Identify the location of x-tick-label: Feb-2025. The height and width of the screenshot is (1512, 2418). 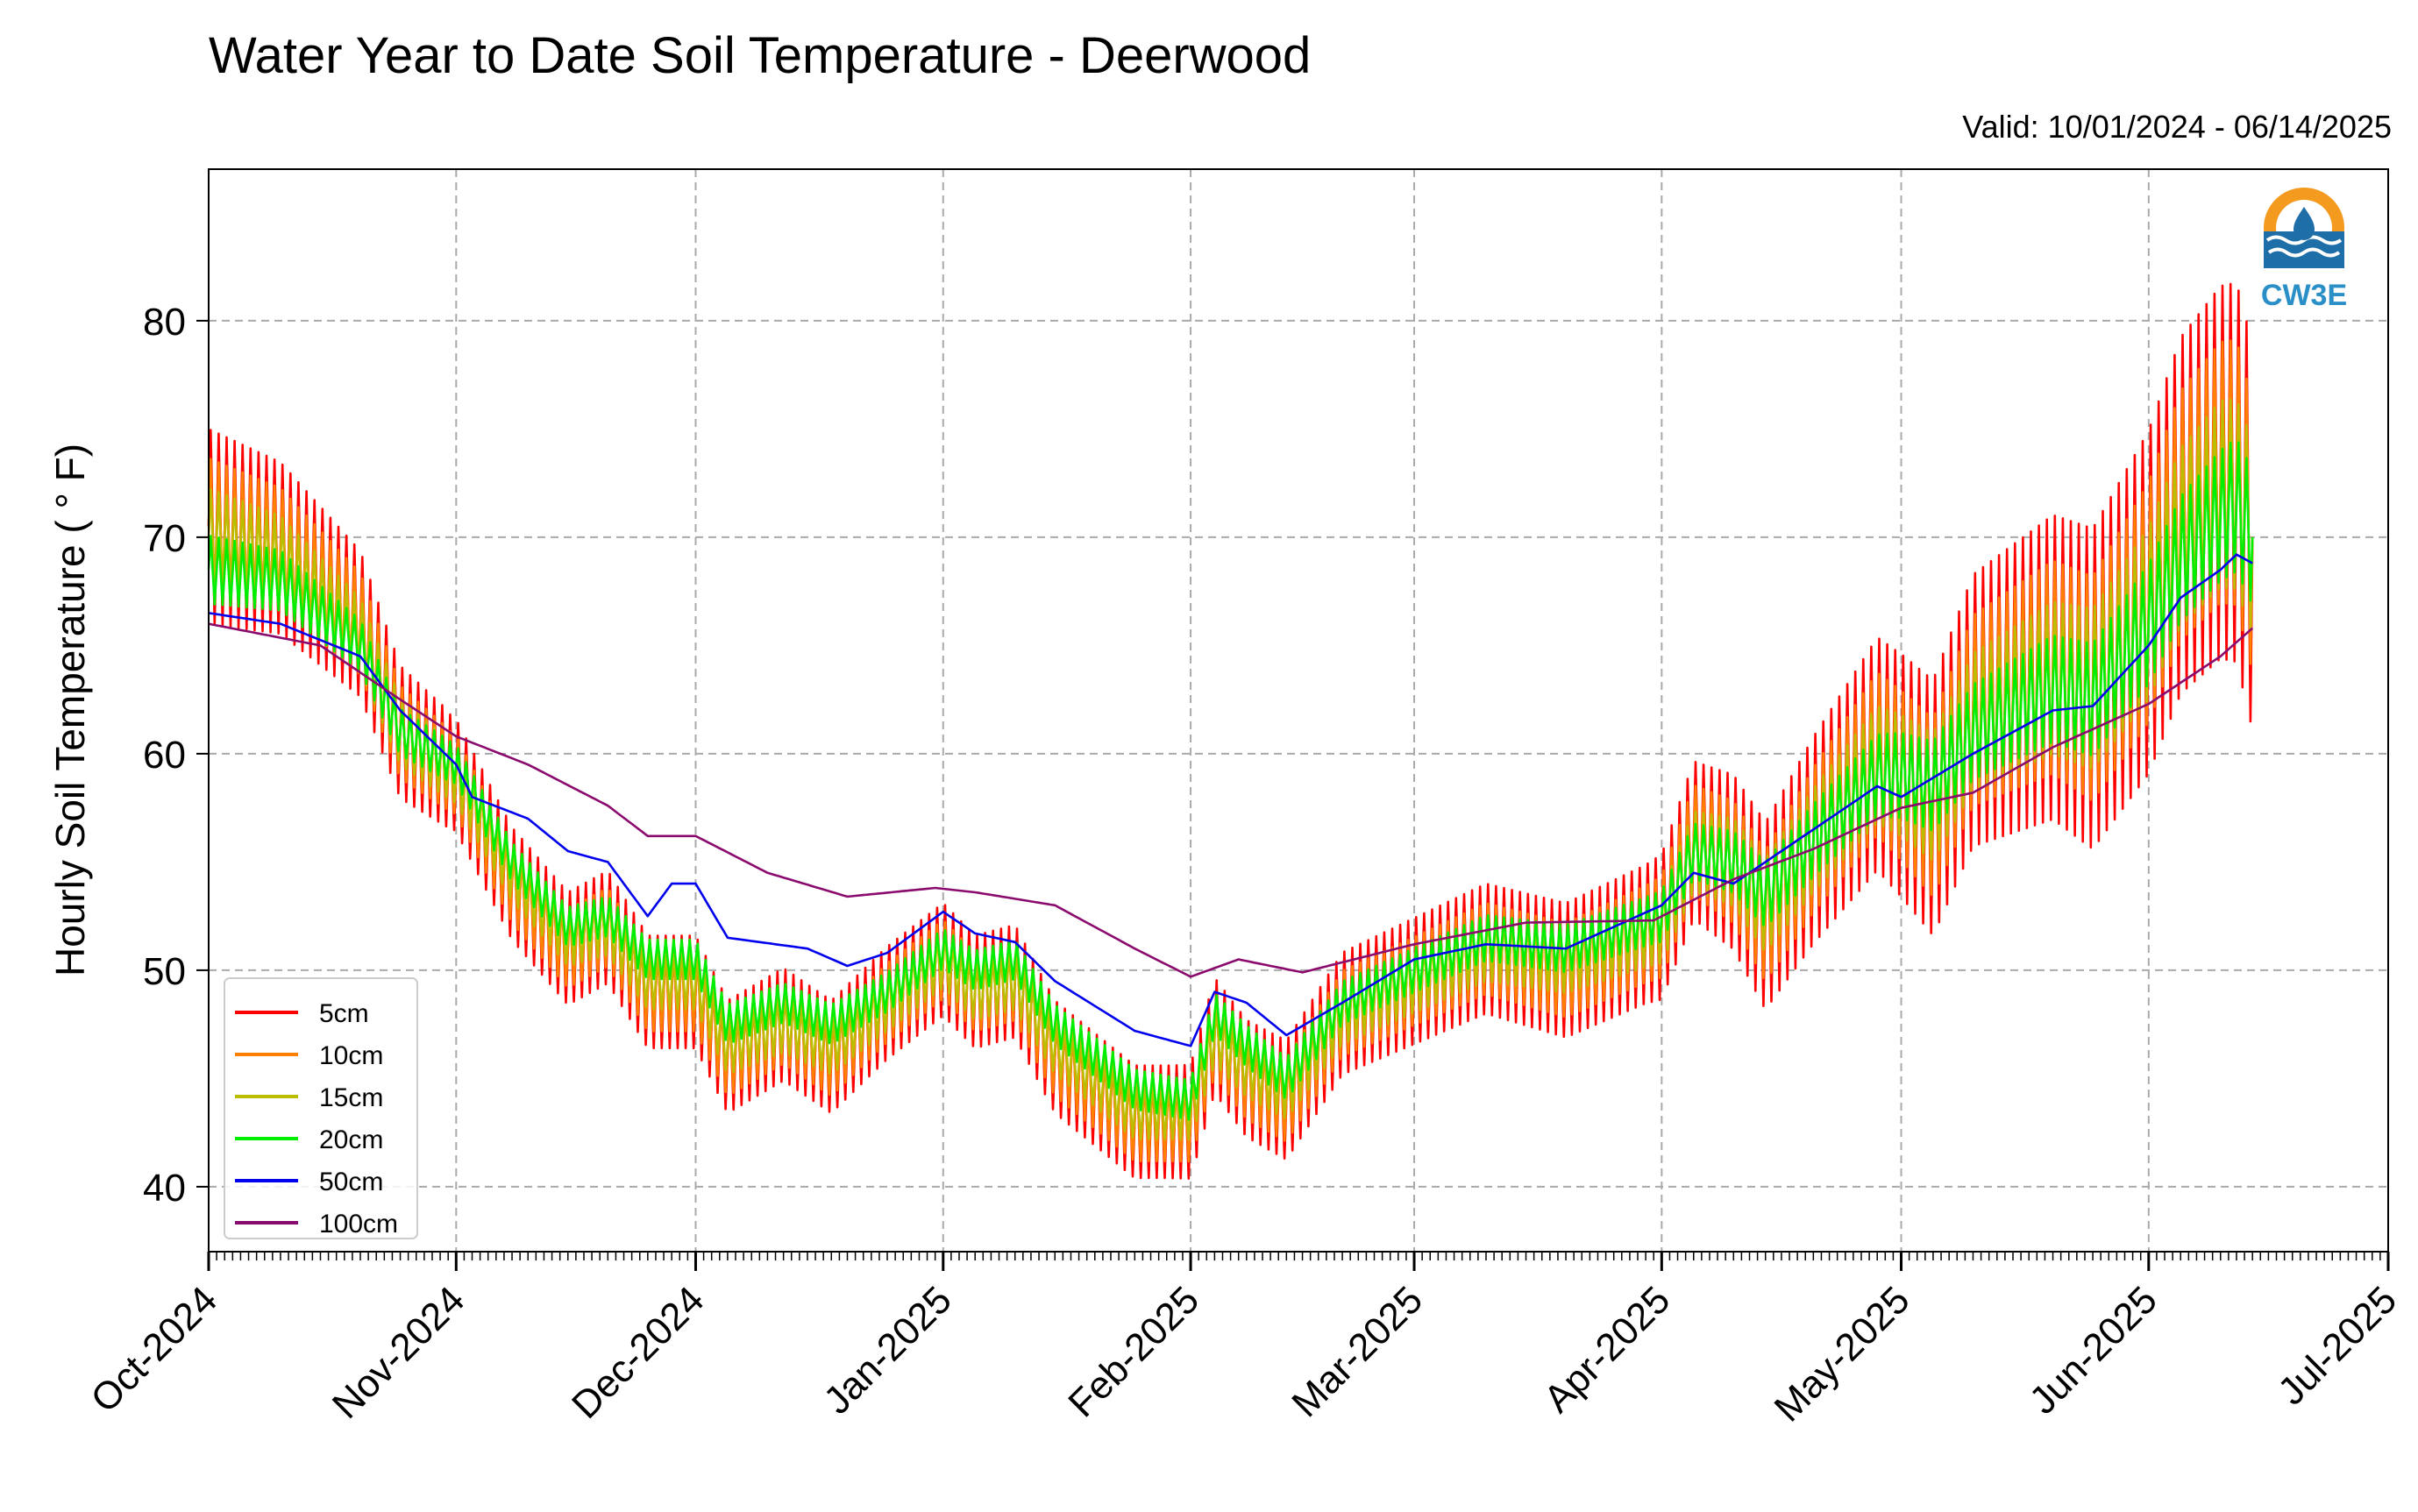
(1133, 1351).